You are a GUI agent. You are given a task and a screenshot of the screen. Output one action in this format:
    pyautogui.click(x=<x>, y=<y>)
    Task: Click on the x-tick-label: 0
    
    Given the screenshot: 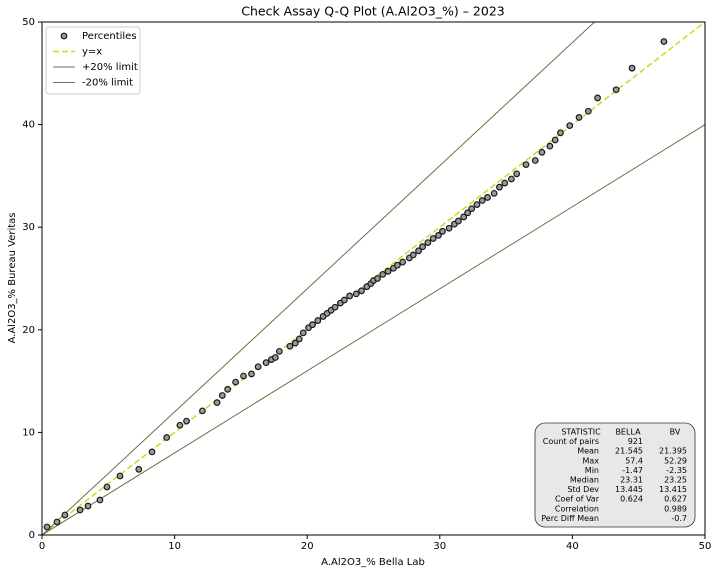 What is the action you would take?
    pyautogui.click(x=42, y=546)
    